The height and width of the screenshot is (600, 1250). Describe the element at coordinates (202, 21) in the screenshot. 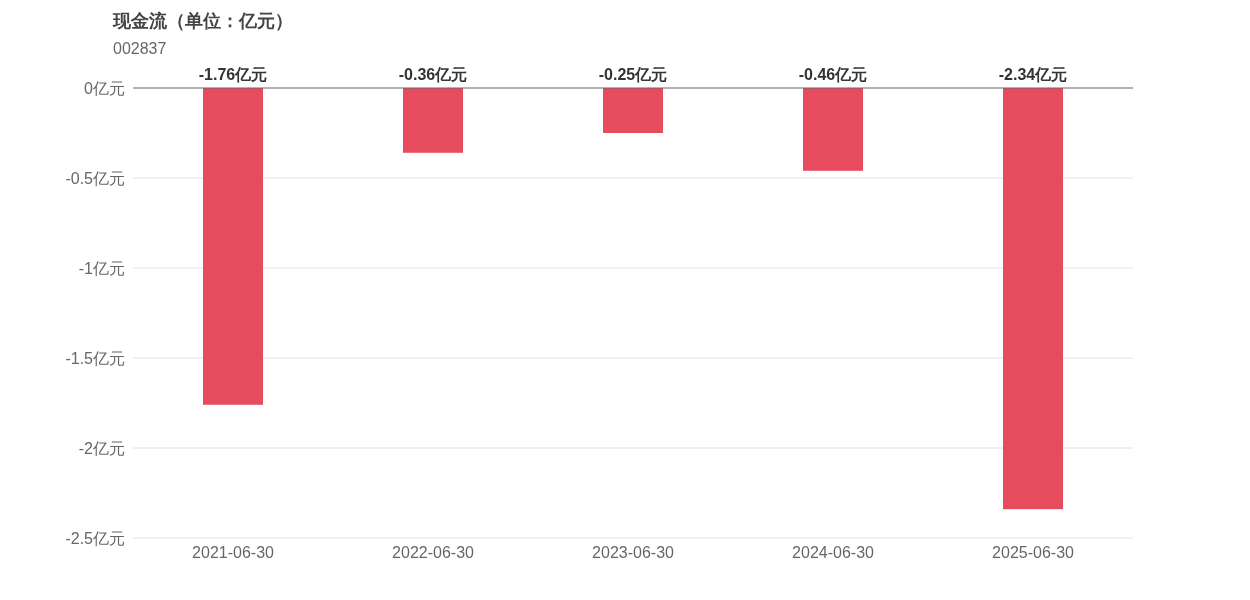

I see `chart-title: 现金流（单位：亿元）` at that location.